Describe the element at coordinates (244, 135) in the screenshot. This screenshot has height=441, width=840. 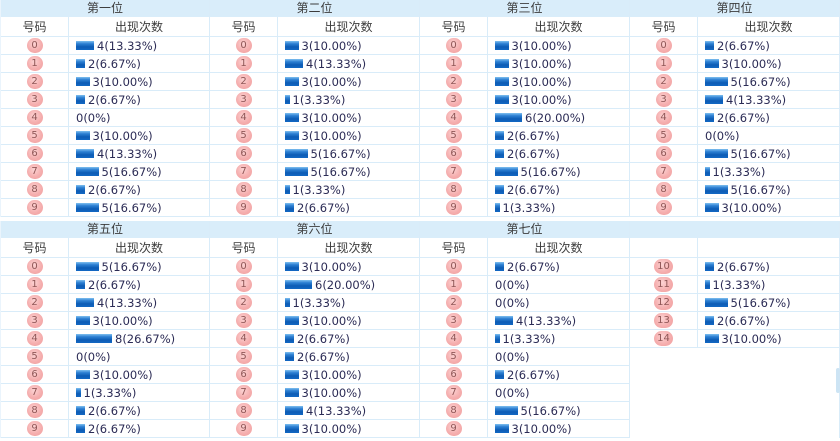
I see `number-cell: 5` at that location.